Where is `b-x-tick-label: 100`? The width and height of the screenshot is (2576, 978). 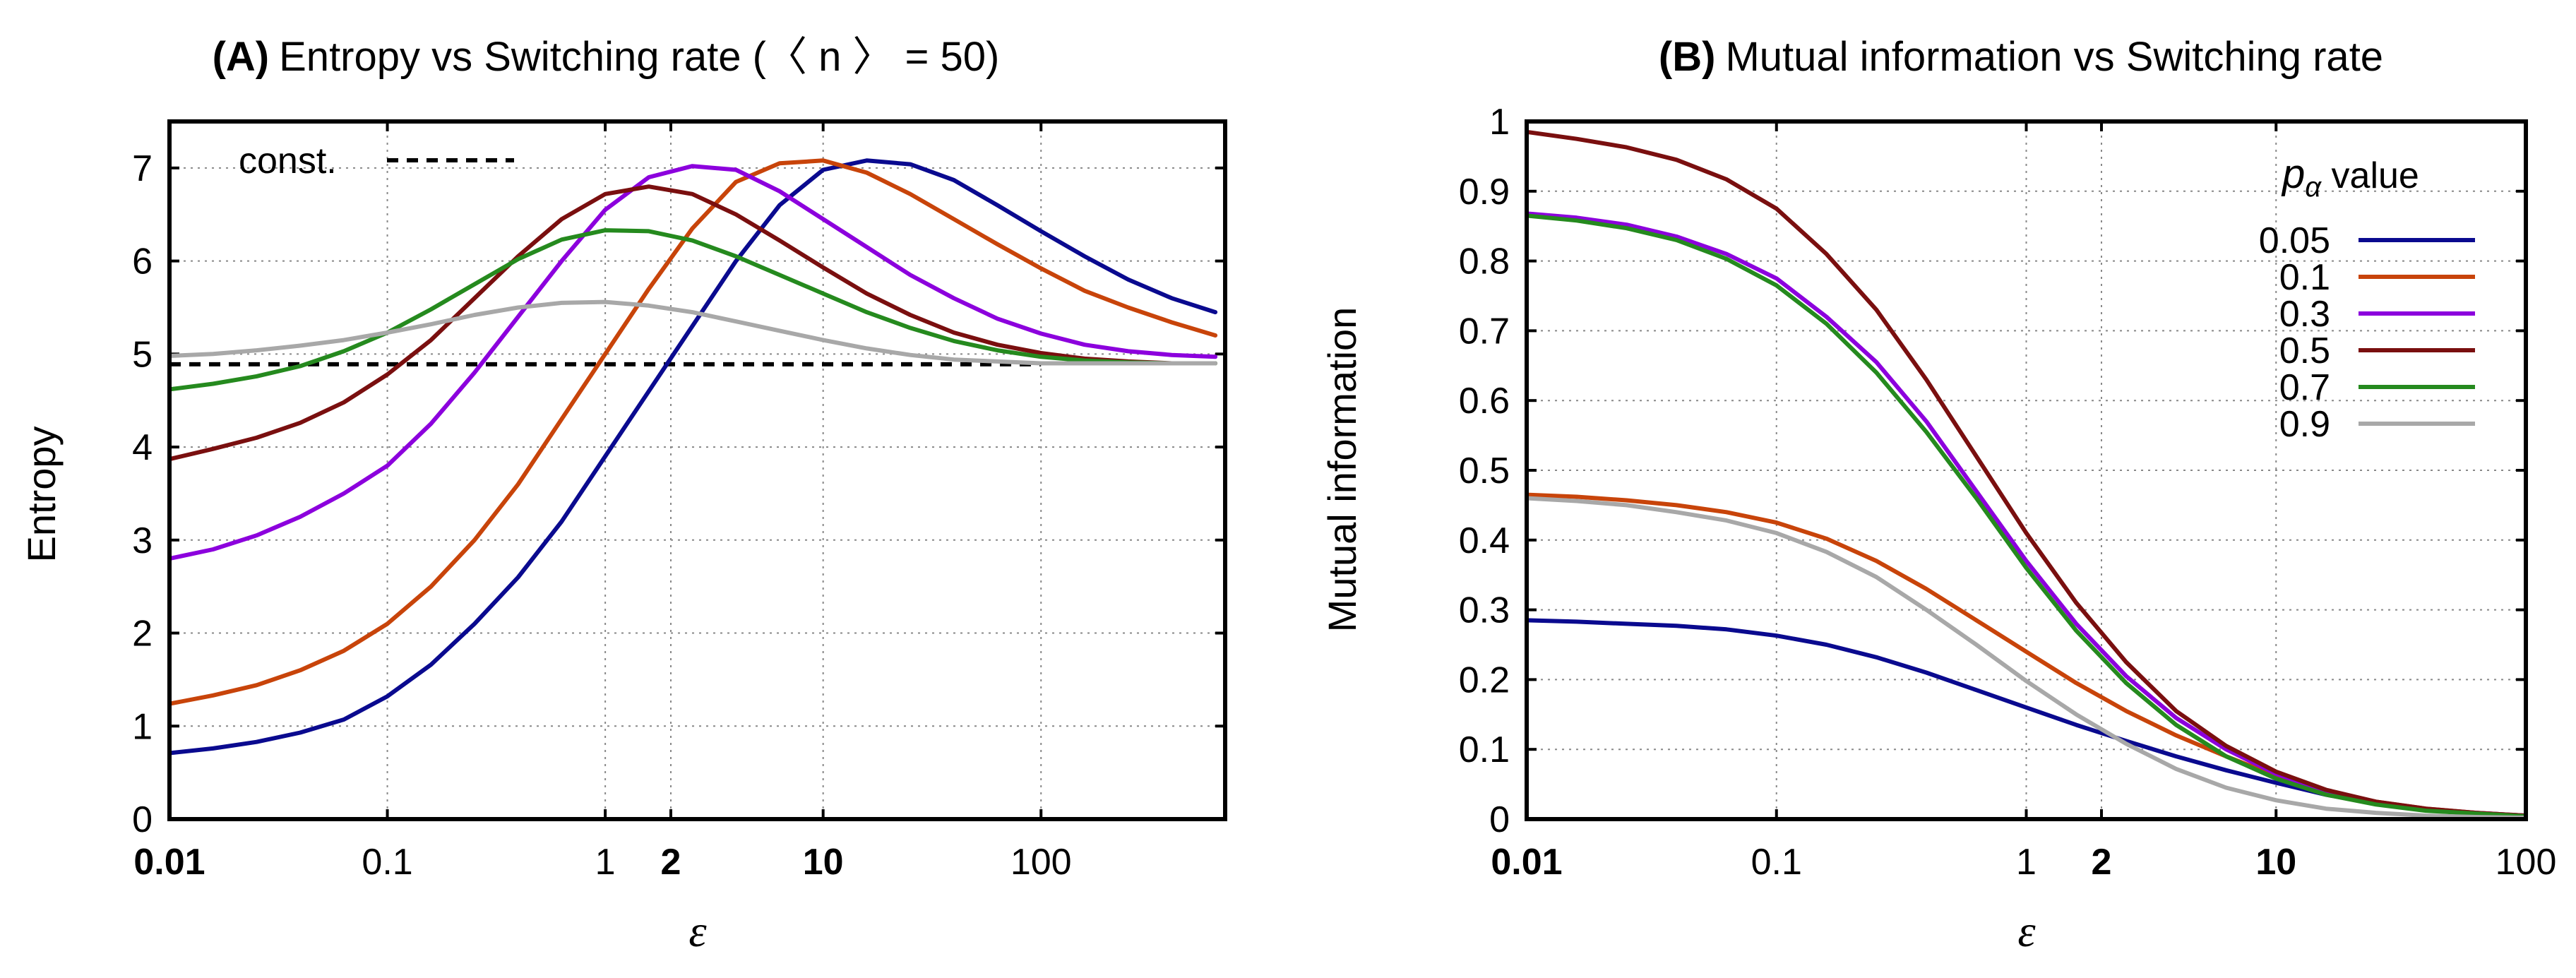
b-x-tick-label: 100 is located at coordinates (2526, 862).